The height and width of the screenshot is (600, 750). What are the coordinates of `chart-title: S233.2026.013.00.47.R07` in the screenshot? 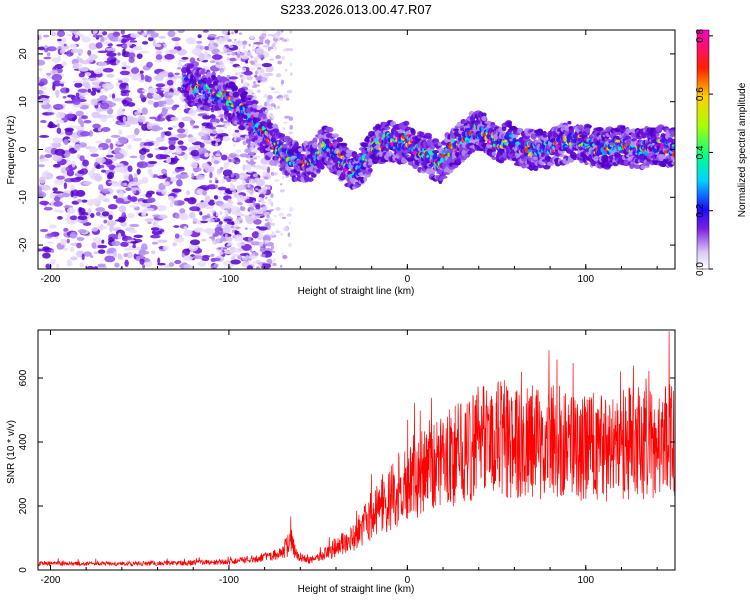 It's located at (356, 9).